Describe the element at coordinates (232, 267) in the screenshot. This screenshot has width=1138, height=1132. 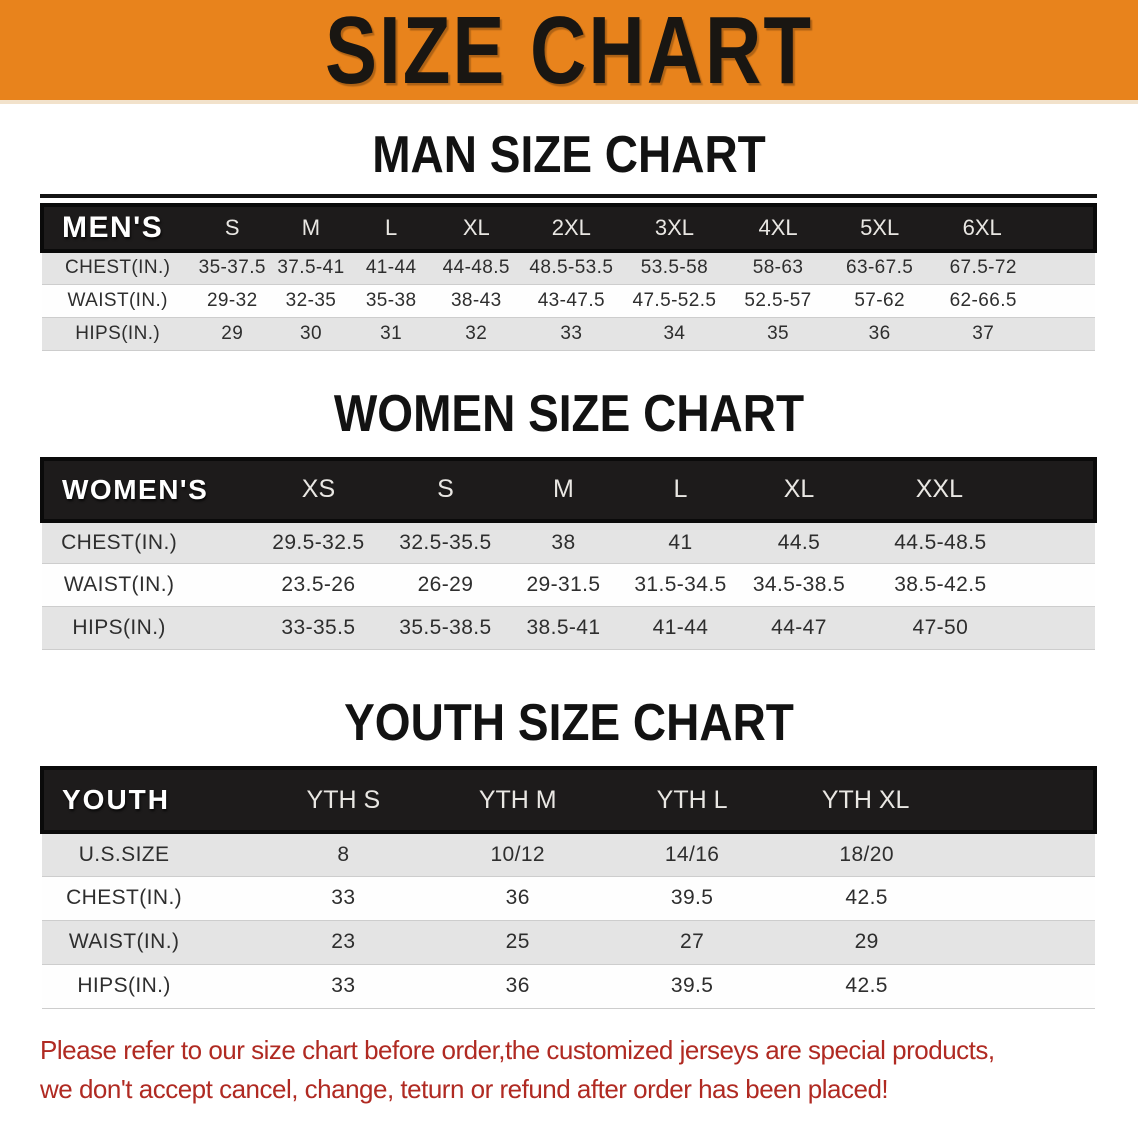
I see `size-value: 35-37.5` at that location.